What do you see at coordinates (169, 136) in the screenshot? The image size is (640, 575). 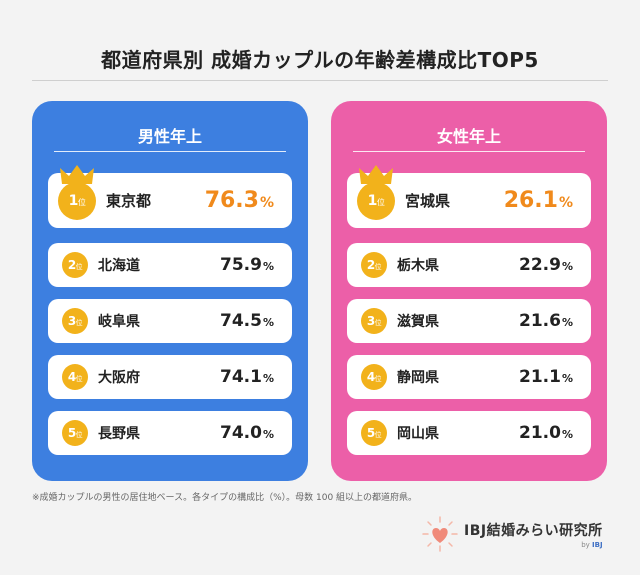 I see `panel-heading: 男性年上` at bounding box center [169, 136].